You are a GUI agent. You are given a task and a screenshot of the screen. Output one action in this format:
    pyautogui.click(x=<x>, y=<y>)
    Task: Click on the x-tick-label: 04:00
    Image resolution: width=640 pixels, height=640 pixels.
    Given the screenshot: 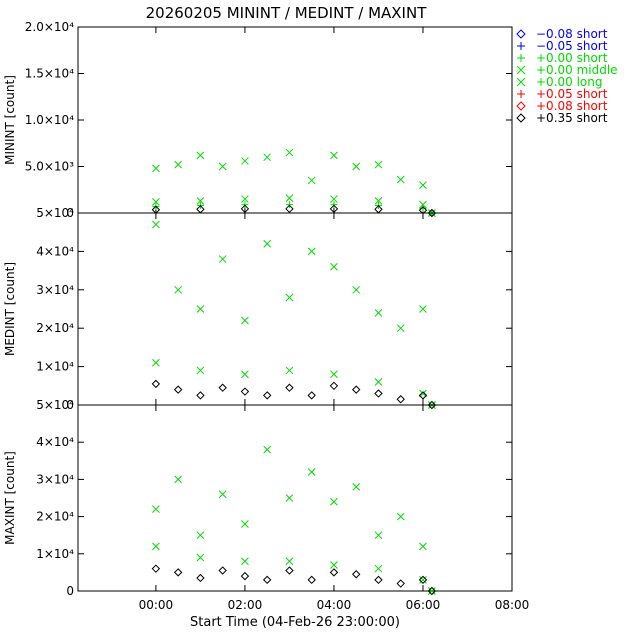 What is the action you would take?
    pyautogui.click(x=334, y=605)
    